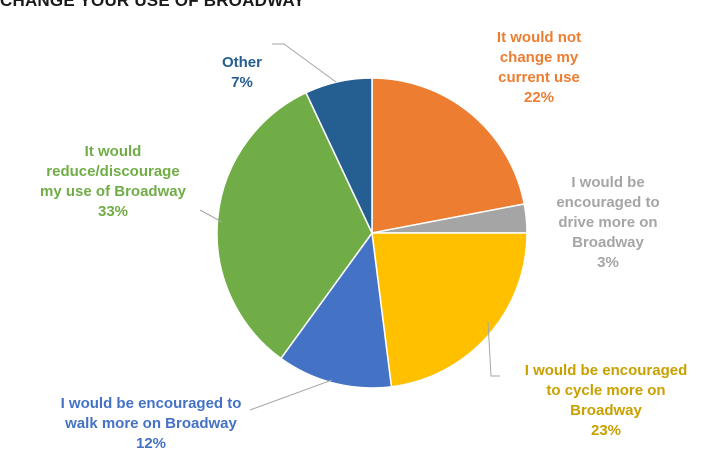 The image size is (711, 474). What do you see at coordinates (606, 430) in the screenshot?
I see `slice-label-pct: 23%` at bounding box center [606, 430].